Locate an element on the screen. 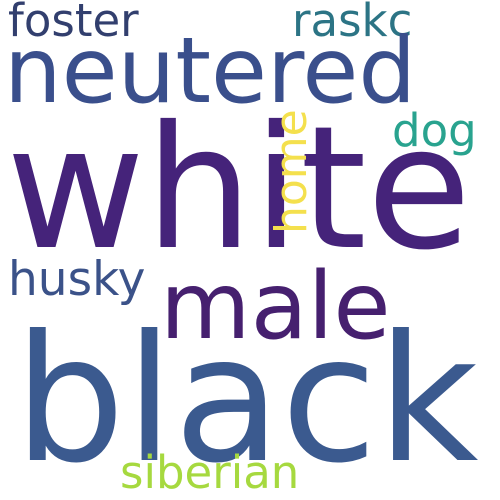  word-home: home is located at coordinates (291, 171).